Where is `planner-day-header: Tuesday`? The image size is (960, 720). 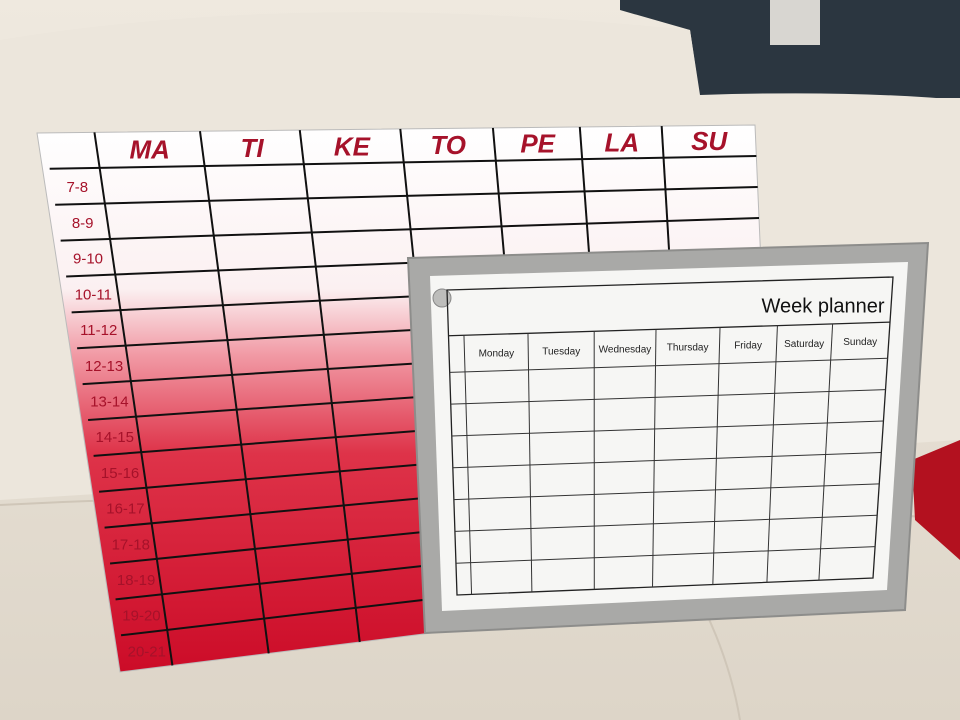
planner-day-header: Tuesday is located at coordinates (561, 352).